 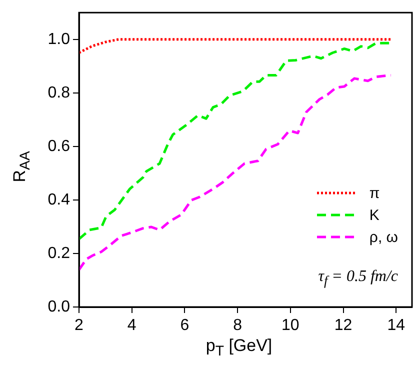 What do you see at coordinates (374, 215) in the screenshot?
I see `legend-label: K` at bounding box center [374, 215].